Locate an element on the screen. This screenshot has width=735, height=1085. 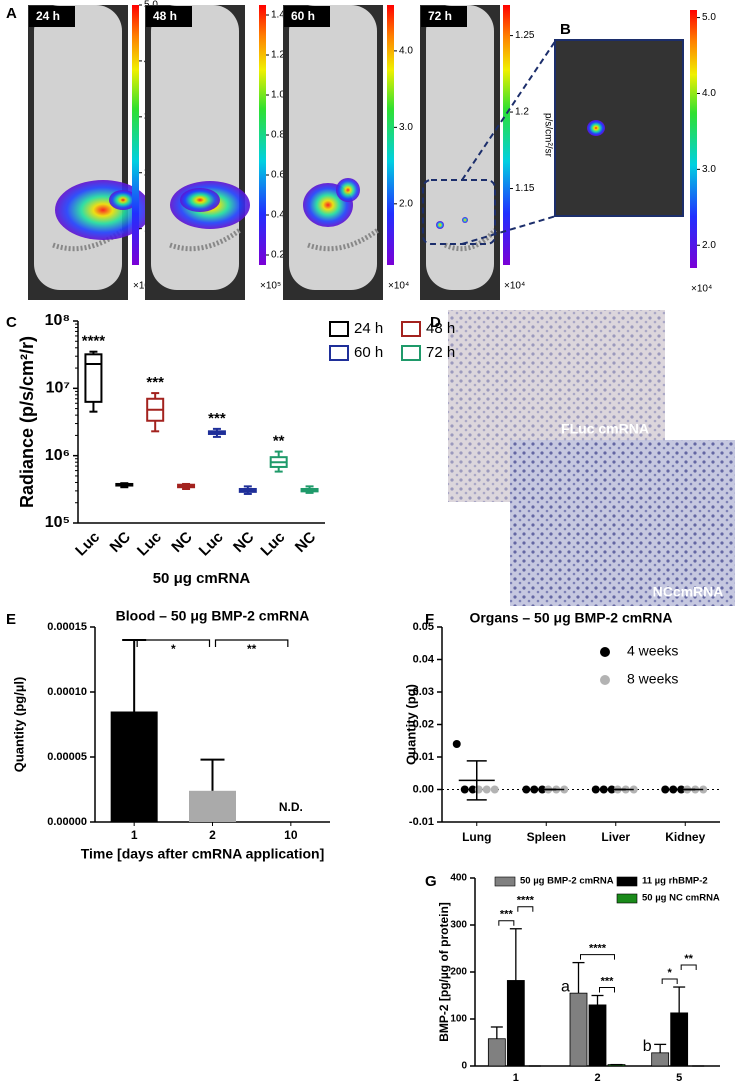
y-tick-label: 0.00015 is located at coordinates (67, 627).